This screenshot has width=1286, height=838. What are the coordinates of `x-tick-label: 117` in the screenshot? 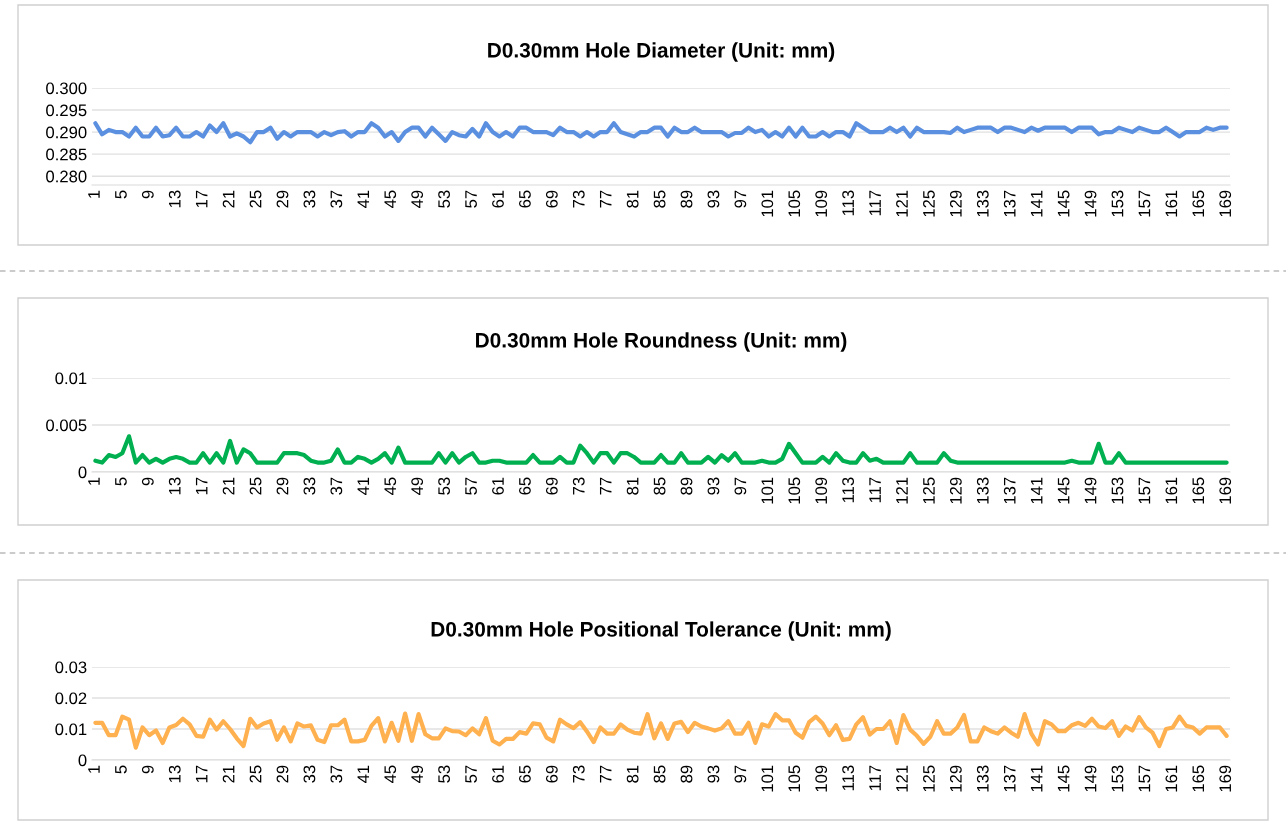 It's located at (875, 778).